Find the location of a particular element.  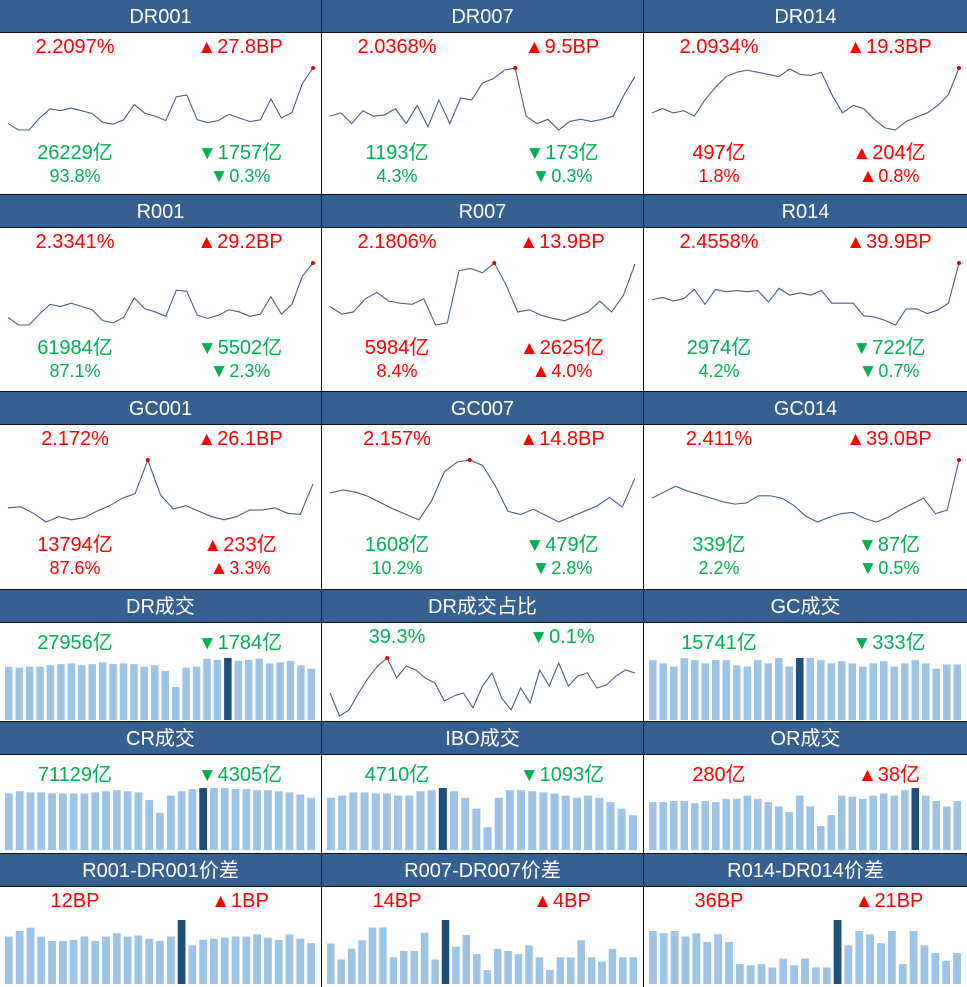

panel-r014-dr014-17: R014-DR014价差 36BP ▲21BP is located at coordinates (805, 920).